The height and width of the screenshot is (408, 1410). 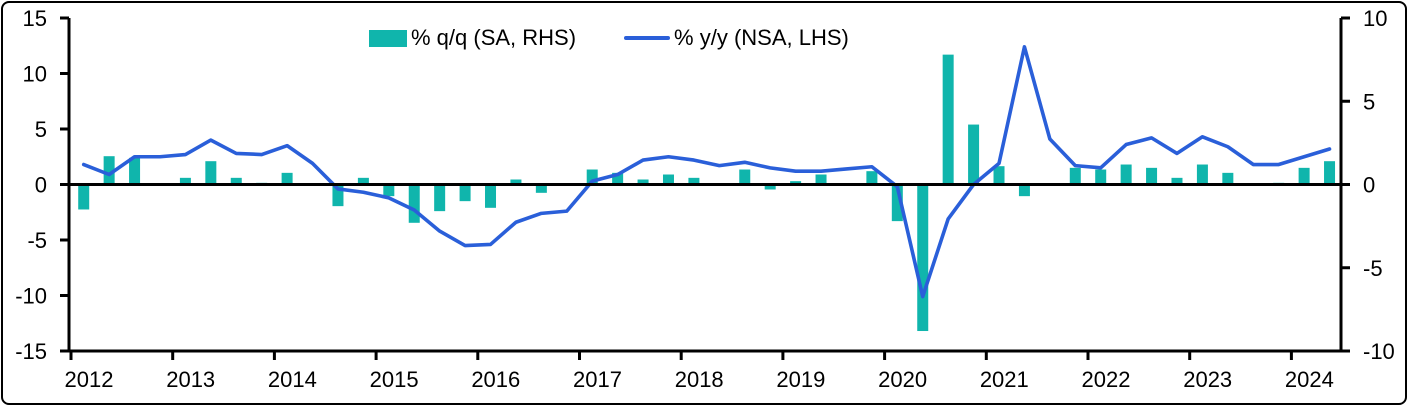 What do you see at coordinates (1375, 18) in the screenshot?
I see `right-axis-tick-label: 10` at bounding box center [1375, 18].